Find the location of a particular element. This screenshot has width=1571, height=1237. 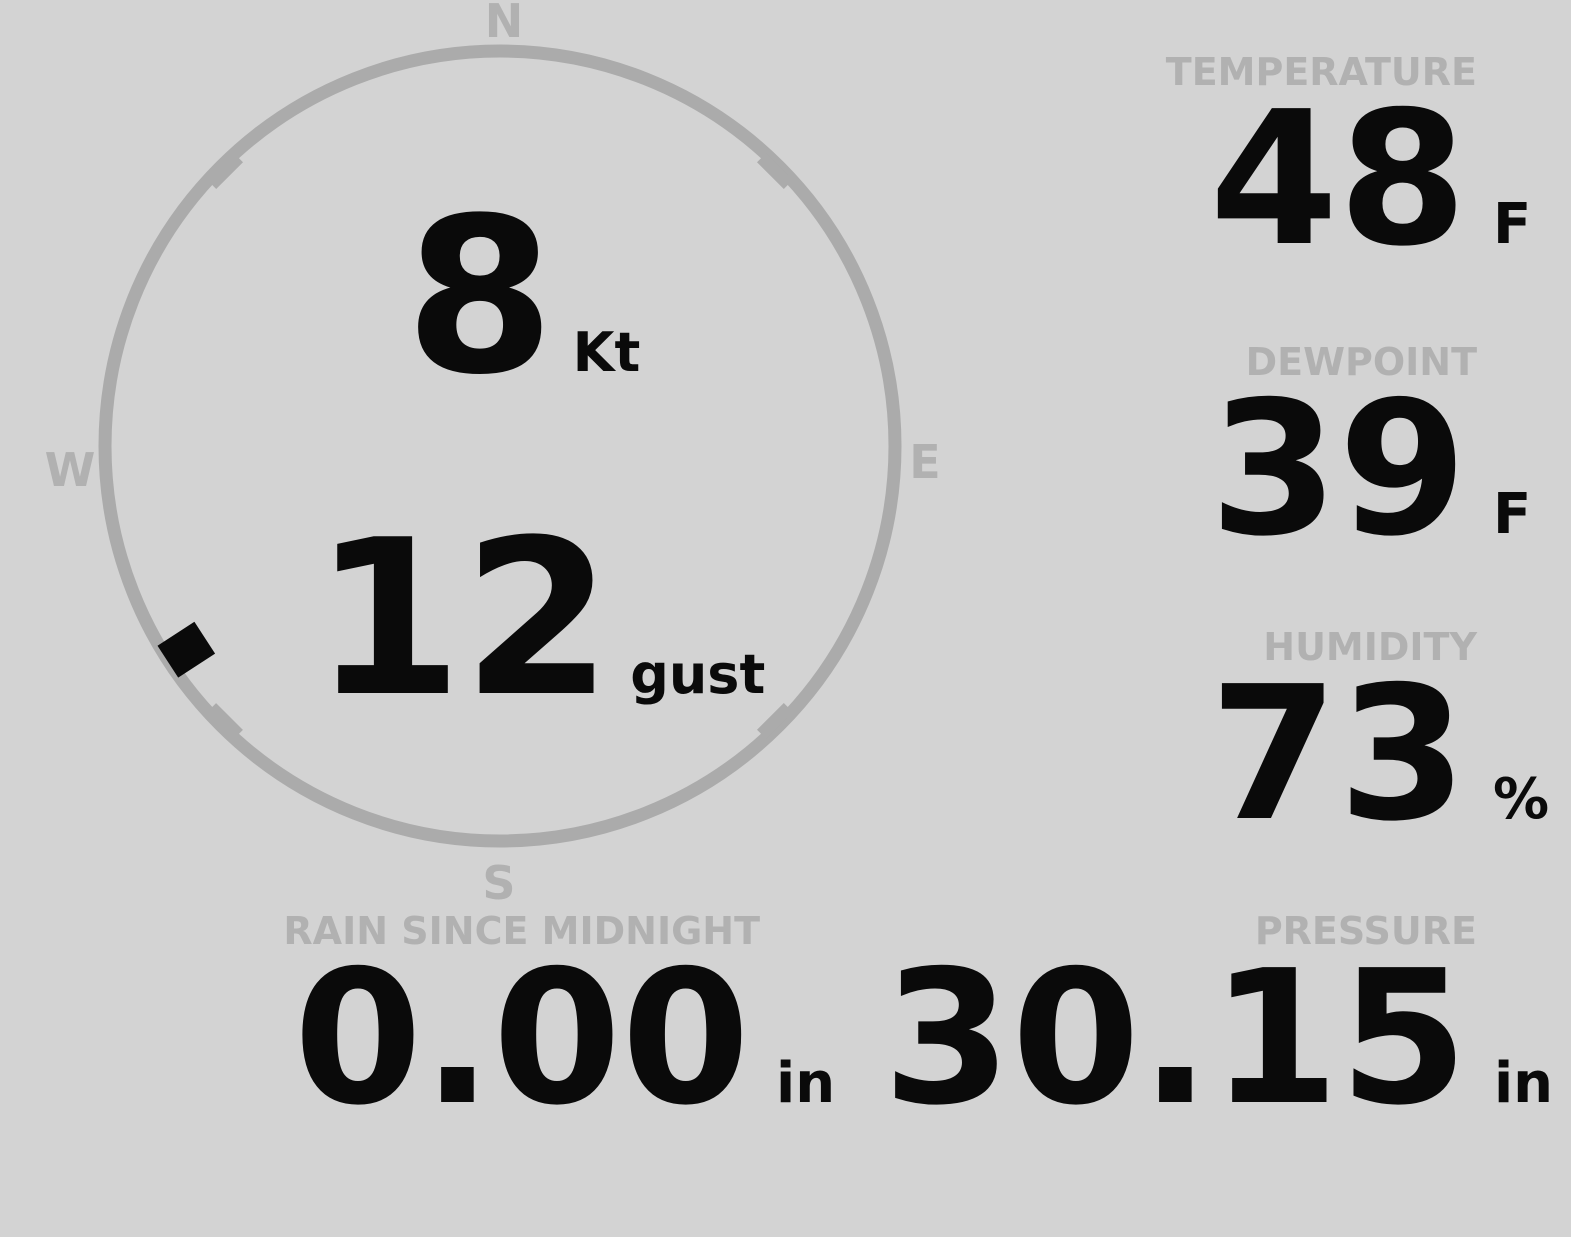

dewpoint-unit: F is located at coordinates (1512, 514).